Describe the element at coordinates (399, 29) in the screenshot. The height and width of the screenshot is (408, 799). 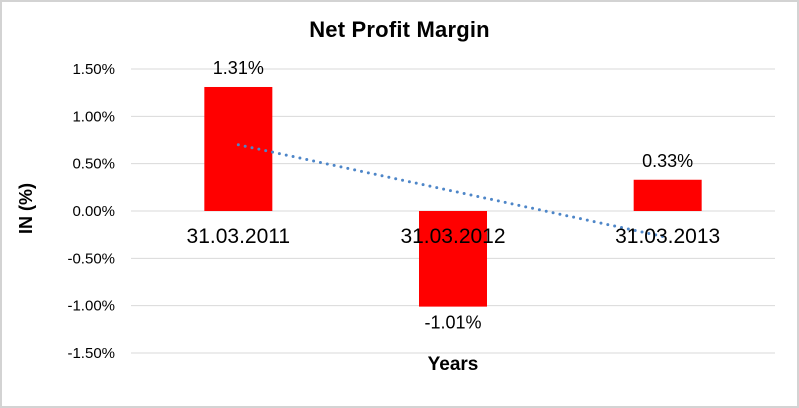
I see `chart-title: Net Profit Margin` at that location.